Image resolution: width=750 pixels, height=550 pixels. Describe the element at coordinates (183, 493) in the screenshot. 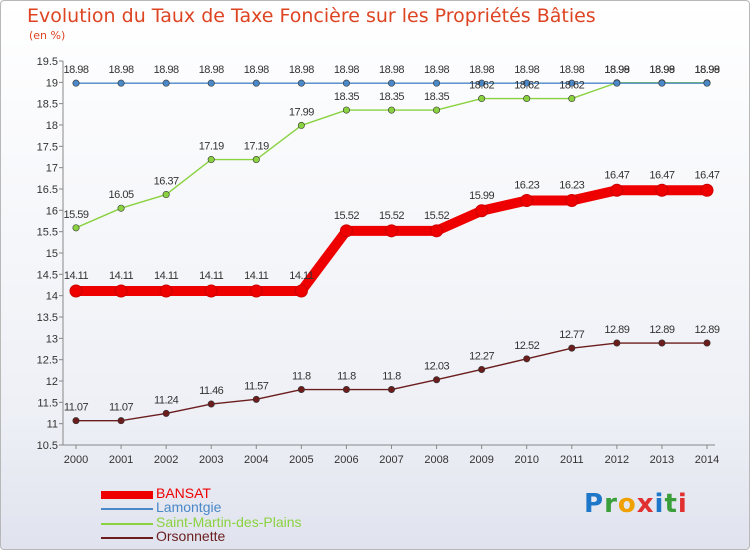

I see `legend-label: BANSAT` at that location.